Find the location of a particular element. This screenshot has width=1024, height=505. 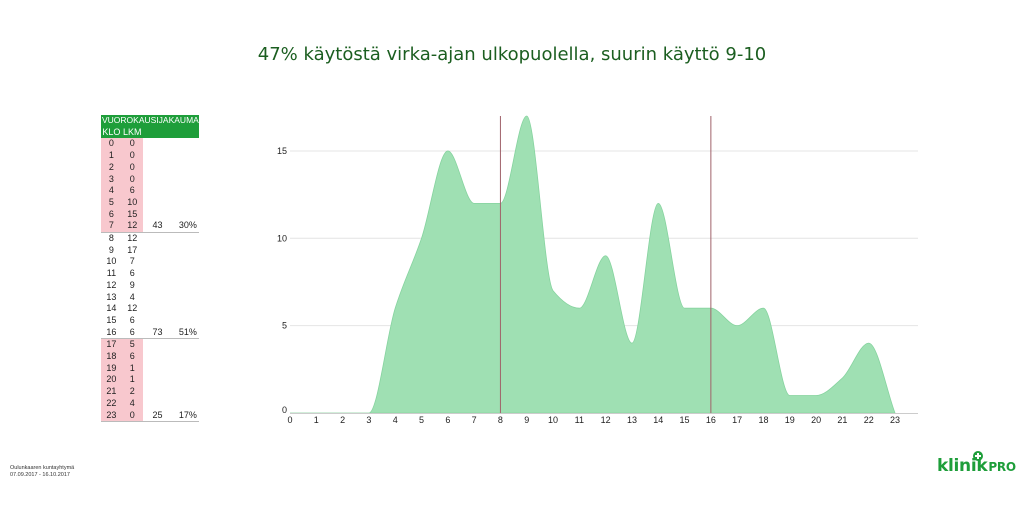

cell-klo: 23 is located at coordinates (111, 416).